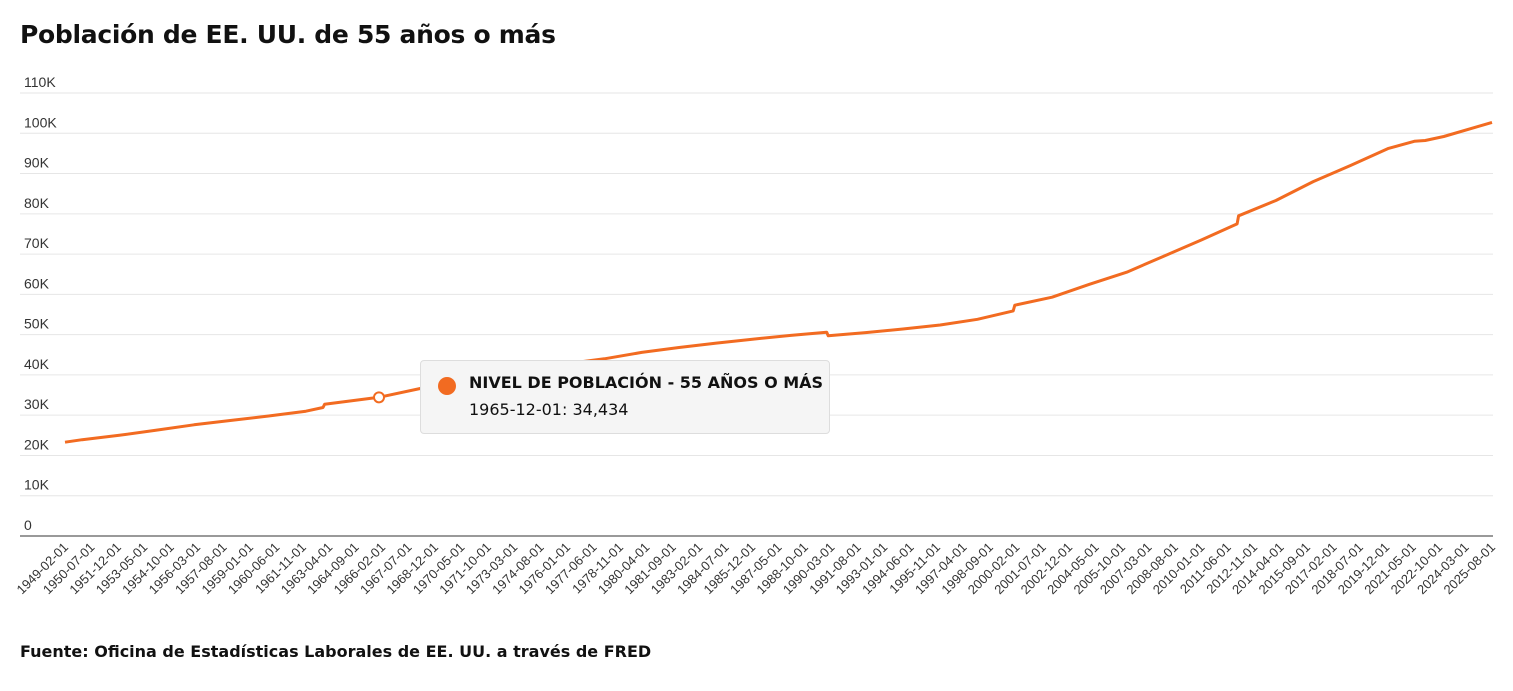 The image size is (1513, 691). Describe the element at coordinates (40, 303) in the screenshot. I see `y-axis: 0 10K 20K 30K 40K 50K 60K 70K 80K 90K 100K 110K` at that location.